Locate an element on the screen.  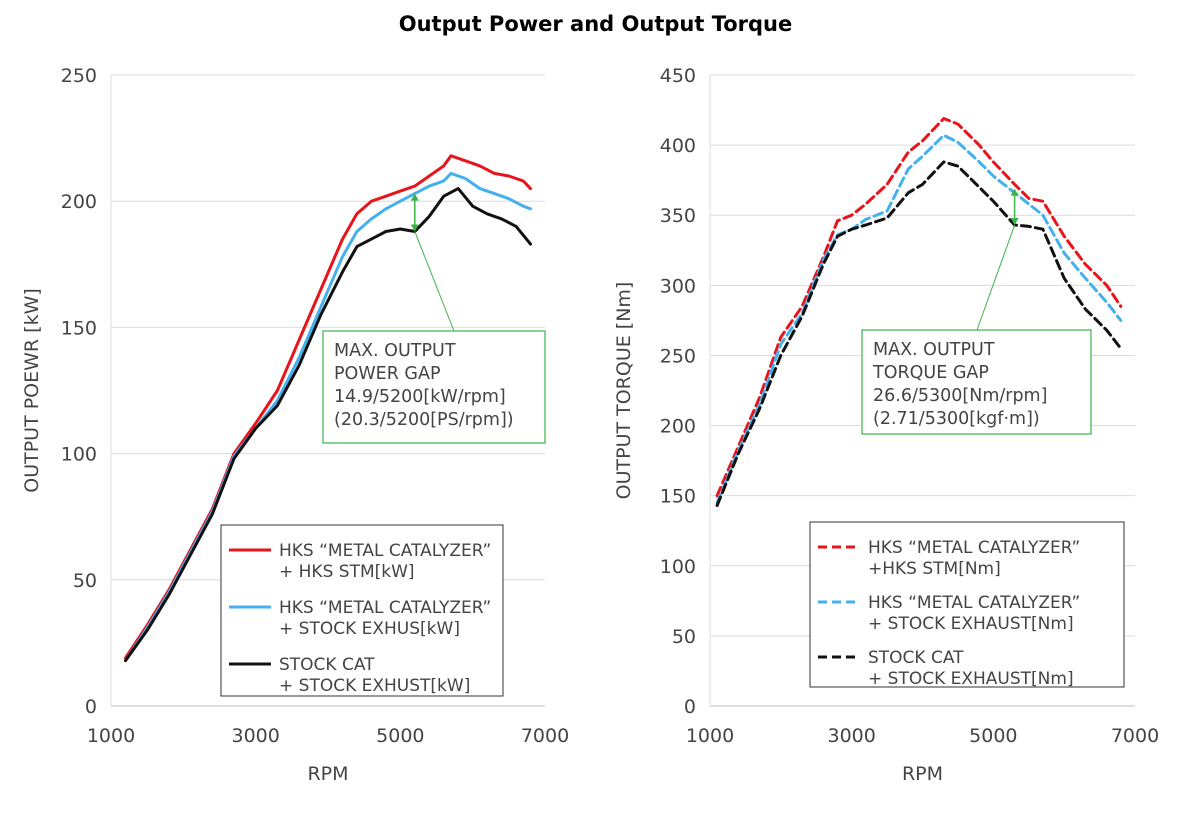
legend-label-1: +HKS STM[Nm] is located at coordinates (934, 569).